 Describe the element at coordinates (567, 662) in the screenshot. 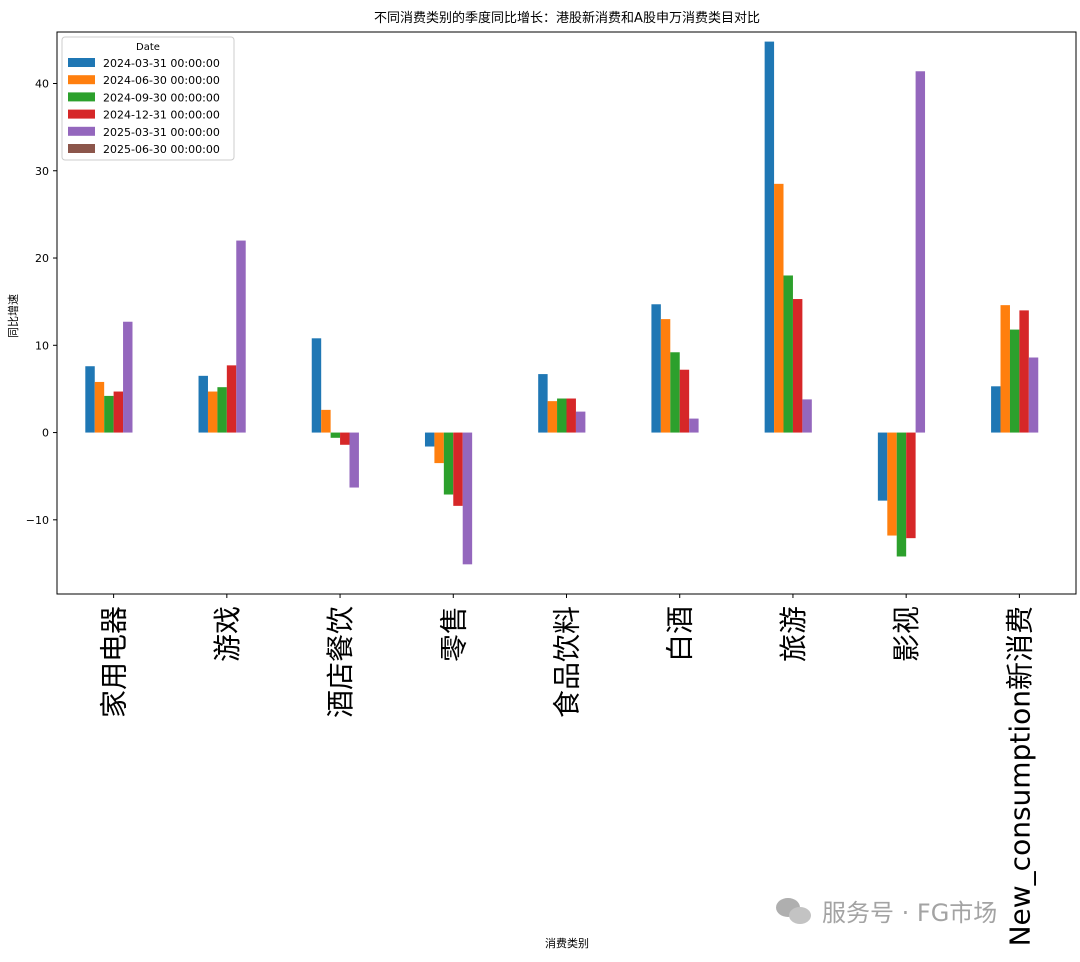

I see `x-tick-label: 食品饮料` at that location.